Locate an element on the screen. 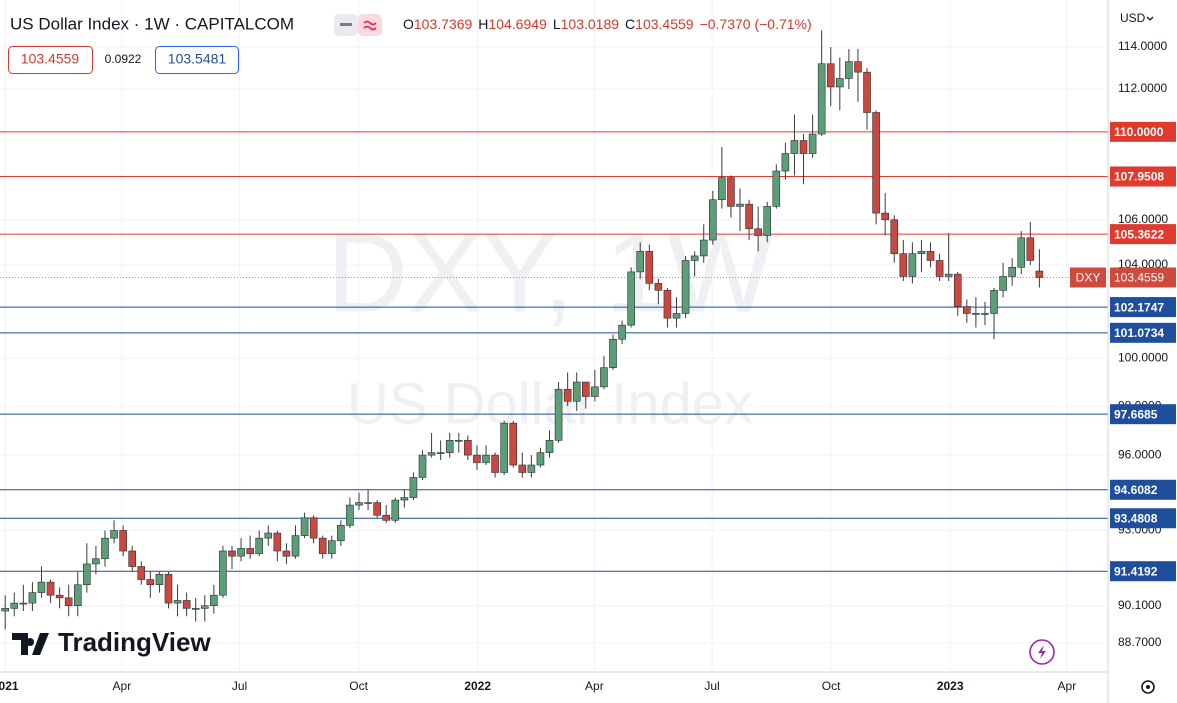 The height and width of the screenshot is (703, 1177). ohlc-key: L is located at coordinates (557, 24).